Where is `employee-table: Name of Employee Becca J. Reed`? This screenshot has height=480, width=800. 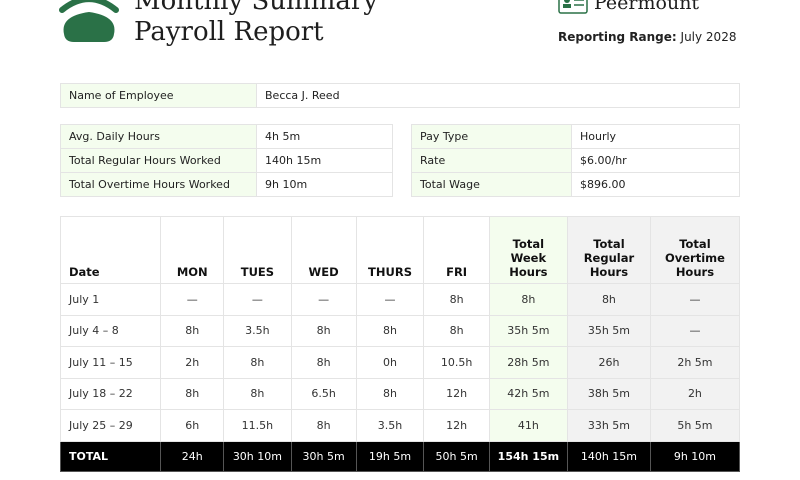 employee-table: Name of Employee Becca J. Reed is located at coordinates (400, 95).